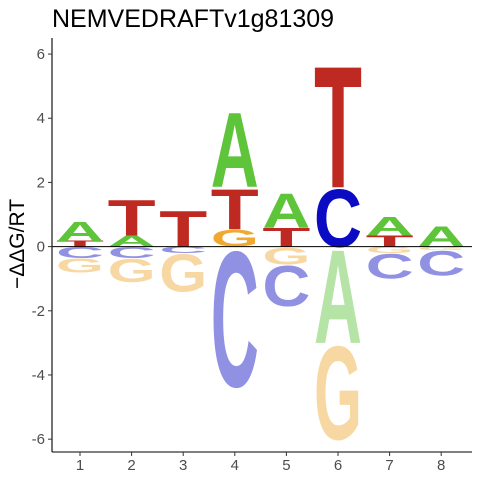  I want to click on x-tick-label: 5, so click(286, 465).